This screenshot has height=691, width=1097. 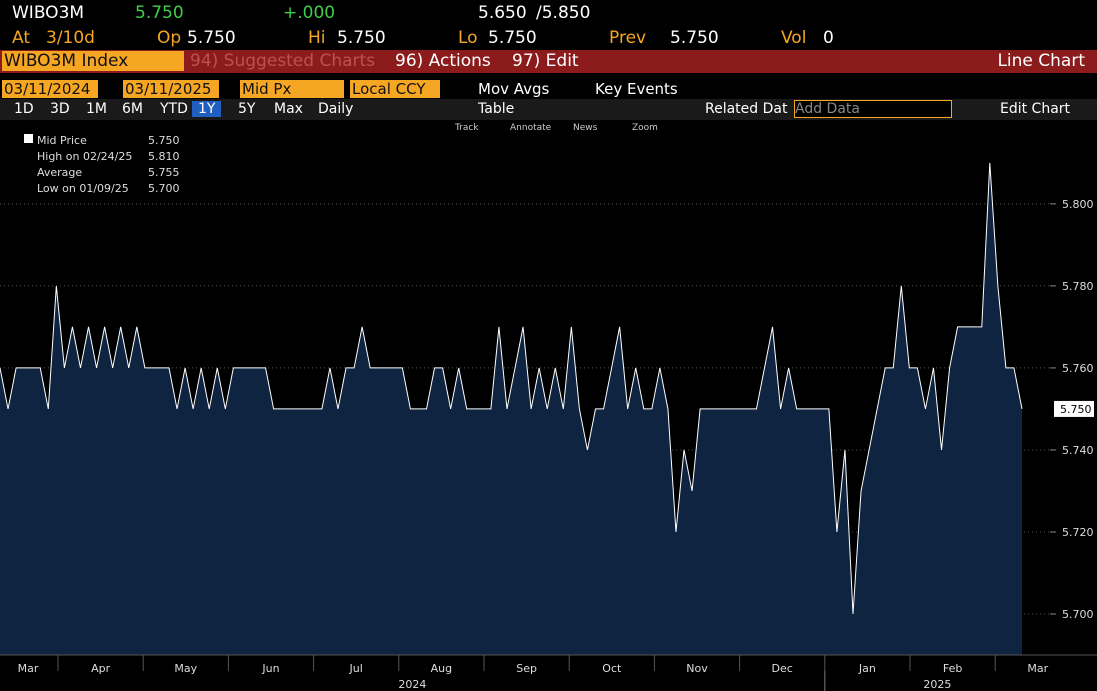 What do you see at coordinates (292, 89) in the screenshot?
I see `field-select: Mid Px` at bounding box center [292, 89].